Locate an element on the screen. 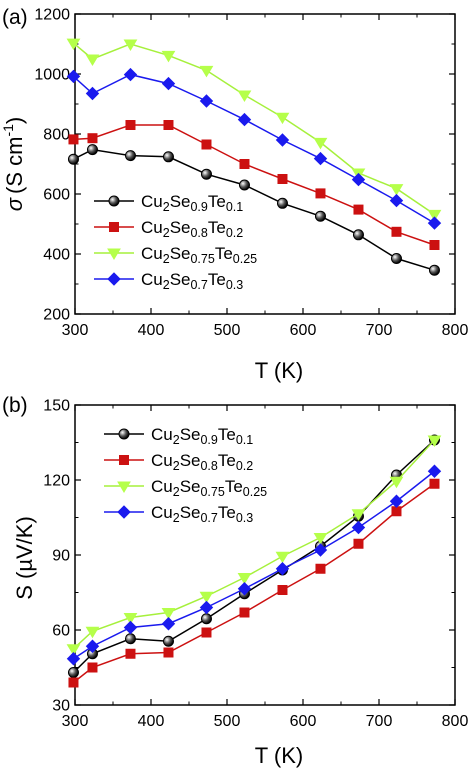 Image resolution: width=474 pixels, height=769 pixels. legend-label-part: 0.3 is located at coordinates (244, 518).